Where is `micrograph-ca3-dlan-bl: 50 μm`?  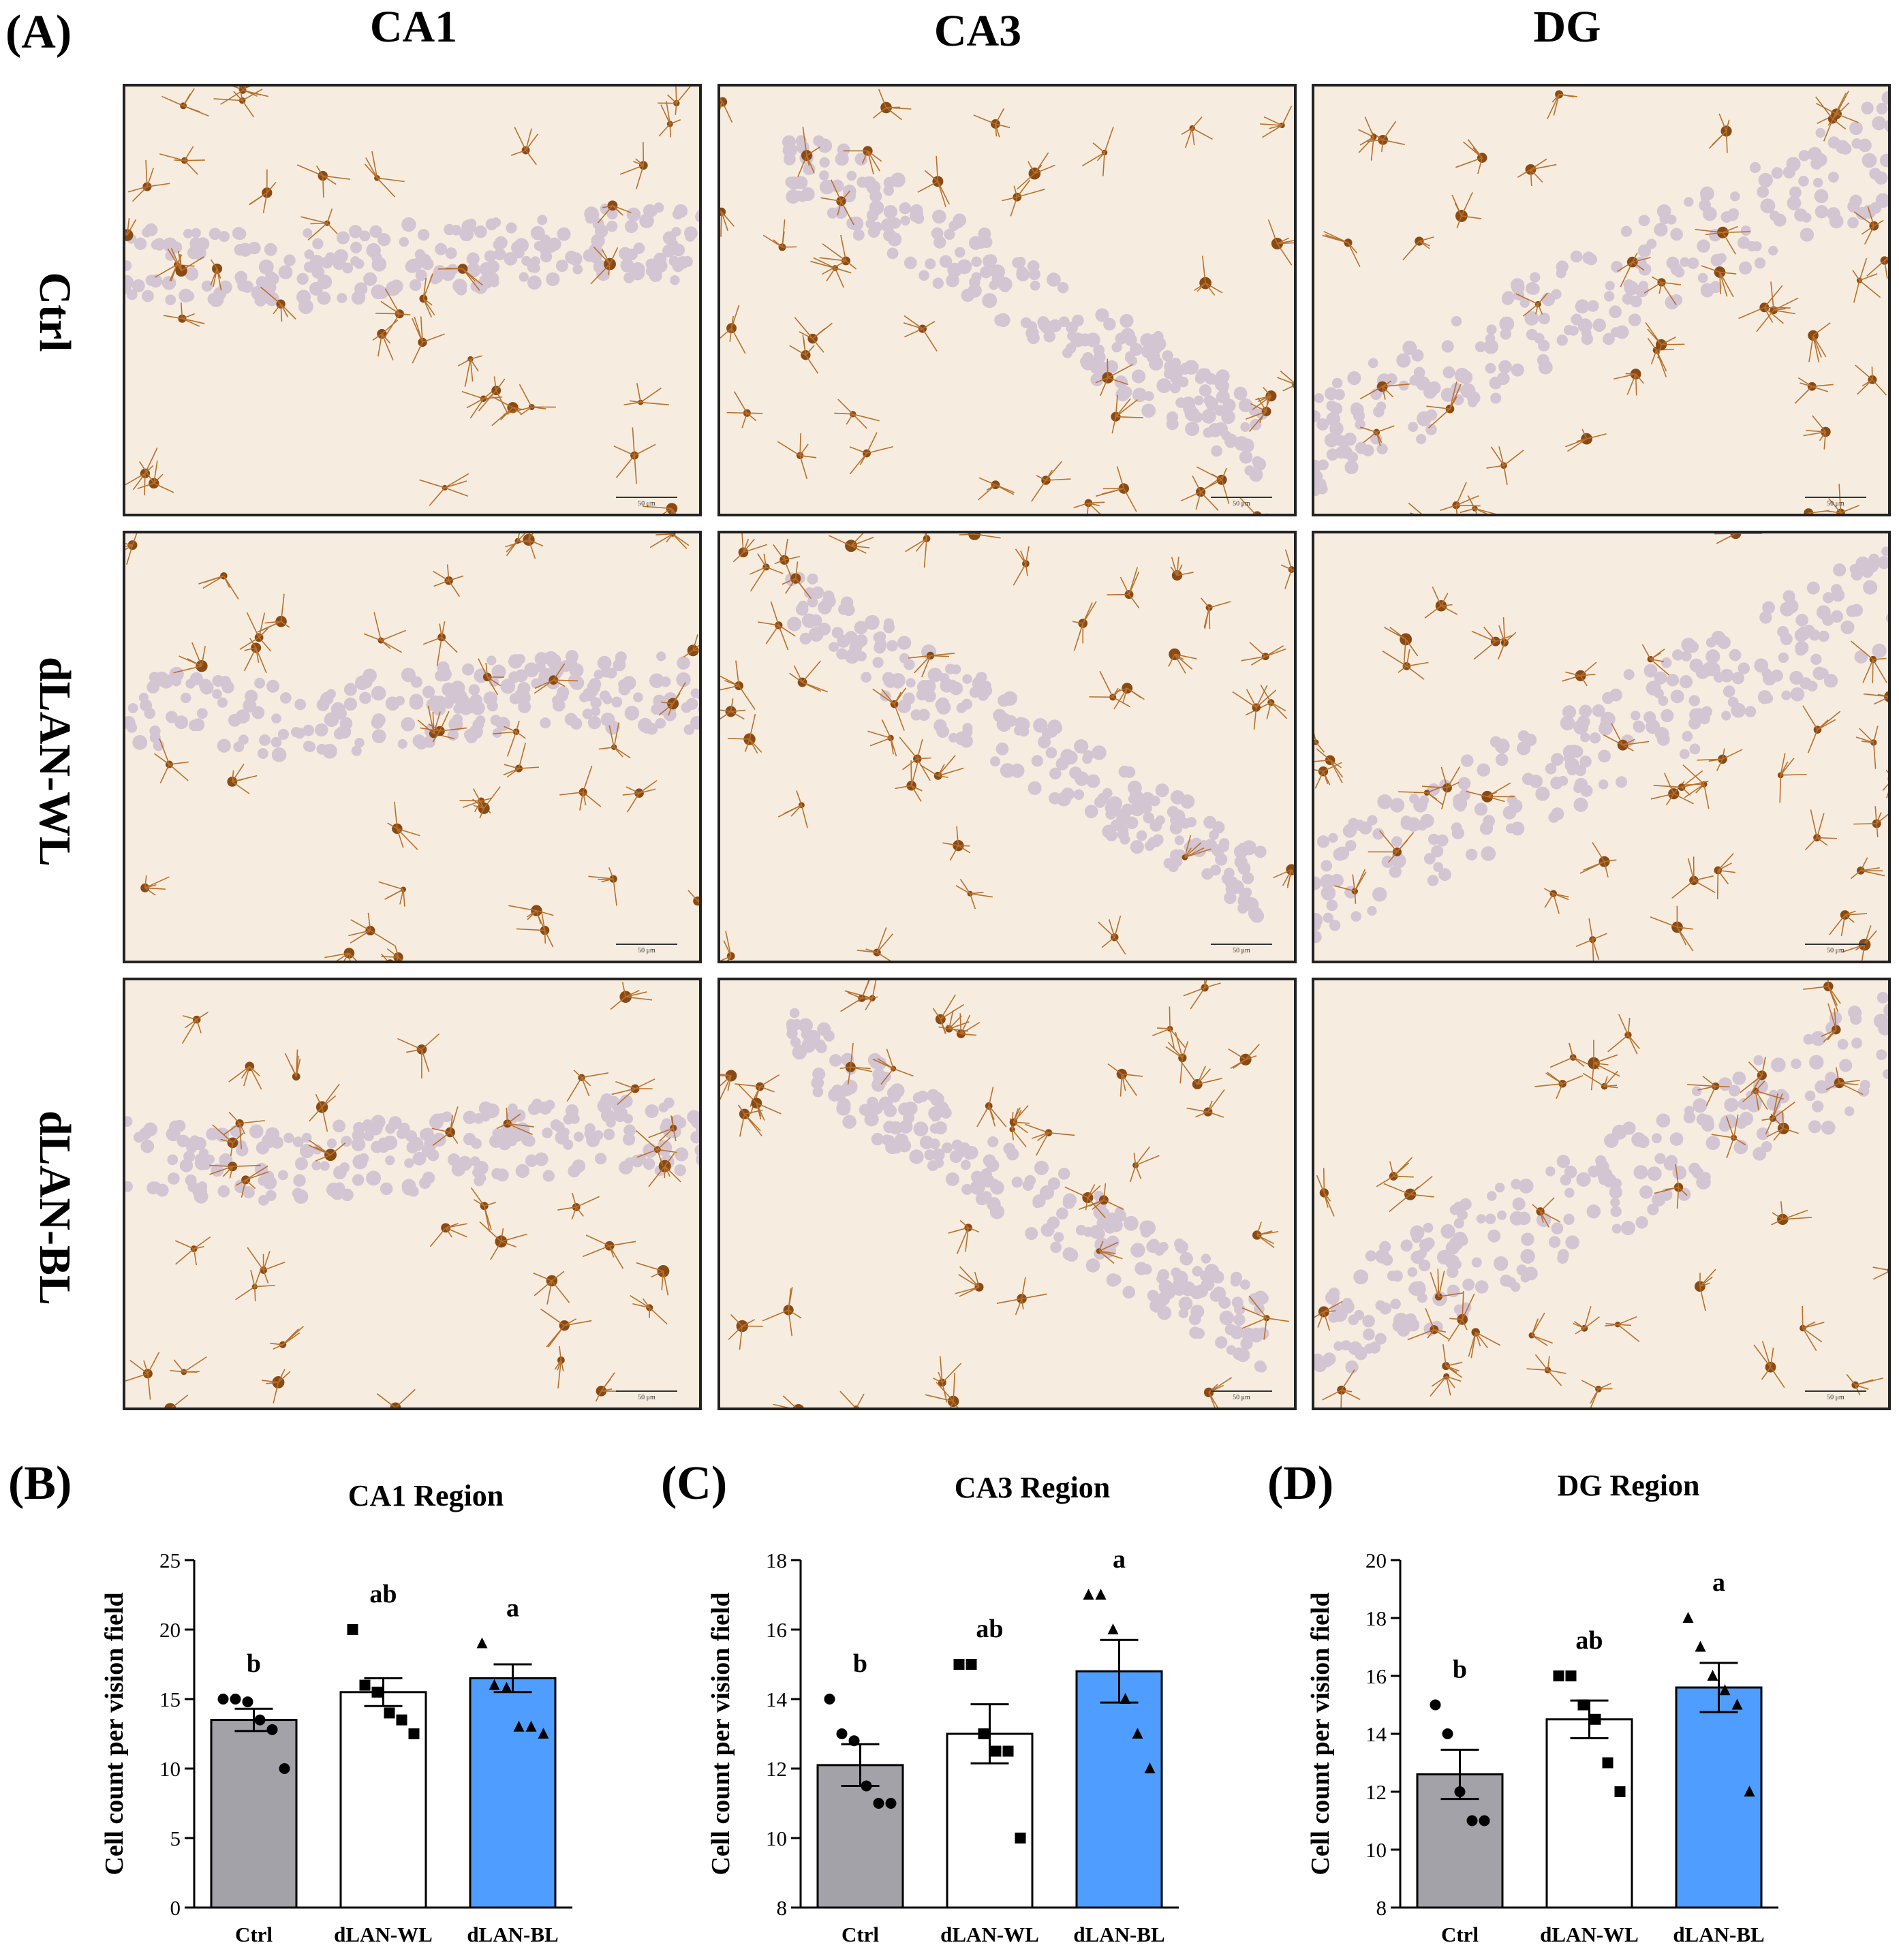
micrograph-ca3-dlan-bl: 50 μm is located at coordinates (1007, 1194).